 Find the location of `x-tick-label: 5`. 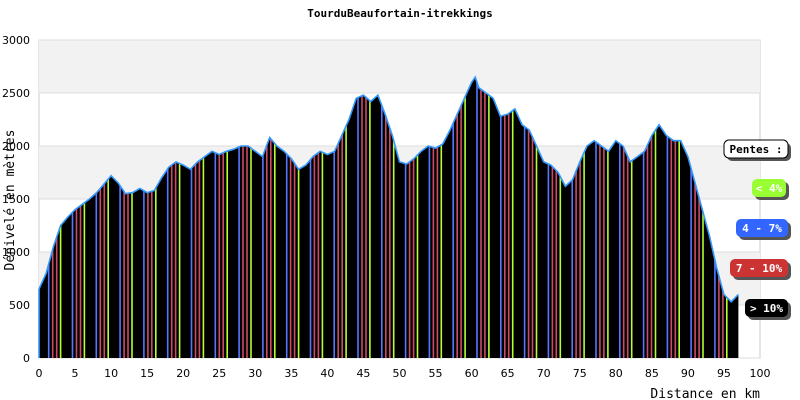

x-tick-label: 5 is located at coordinates (75, 373).